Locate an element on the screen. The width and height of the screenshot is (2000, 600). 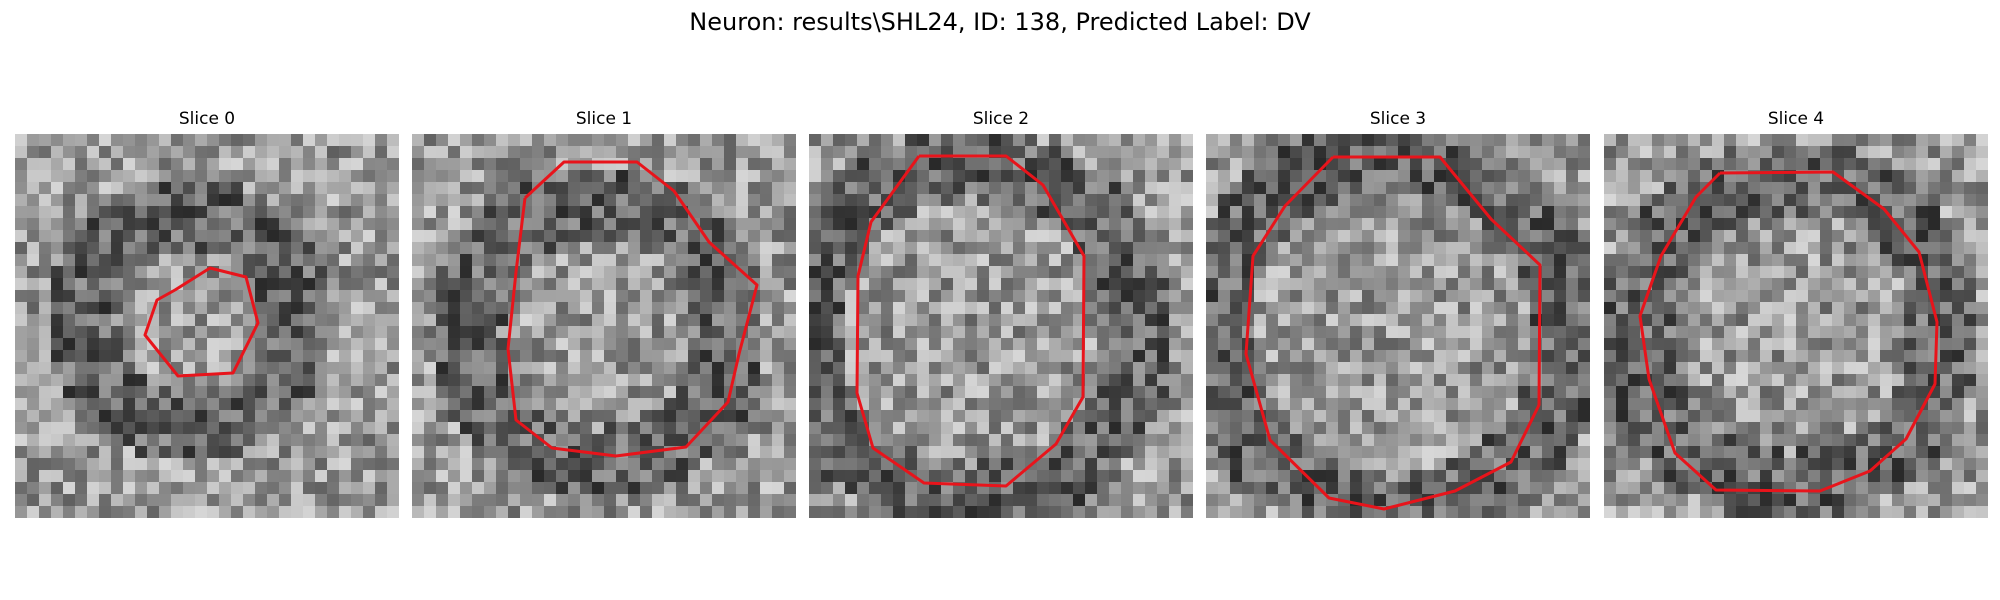
slice-panel-1: Slice 1 is located at coordinates (604, 313).